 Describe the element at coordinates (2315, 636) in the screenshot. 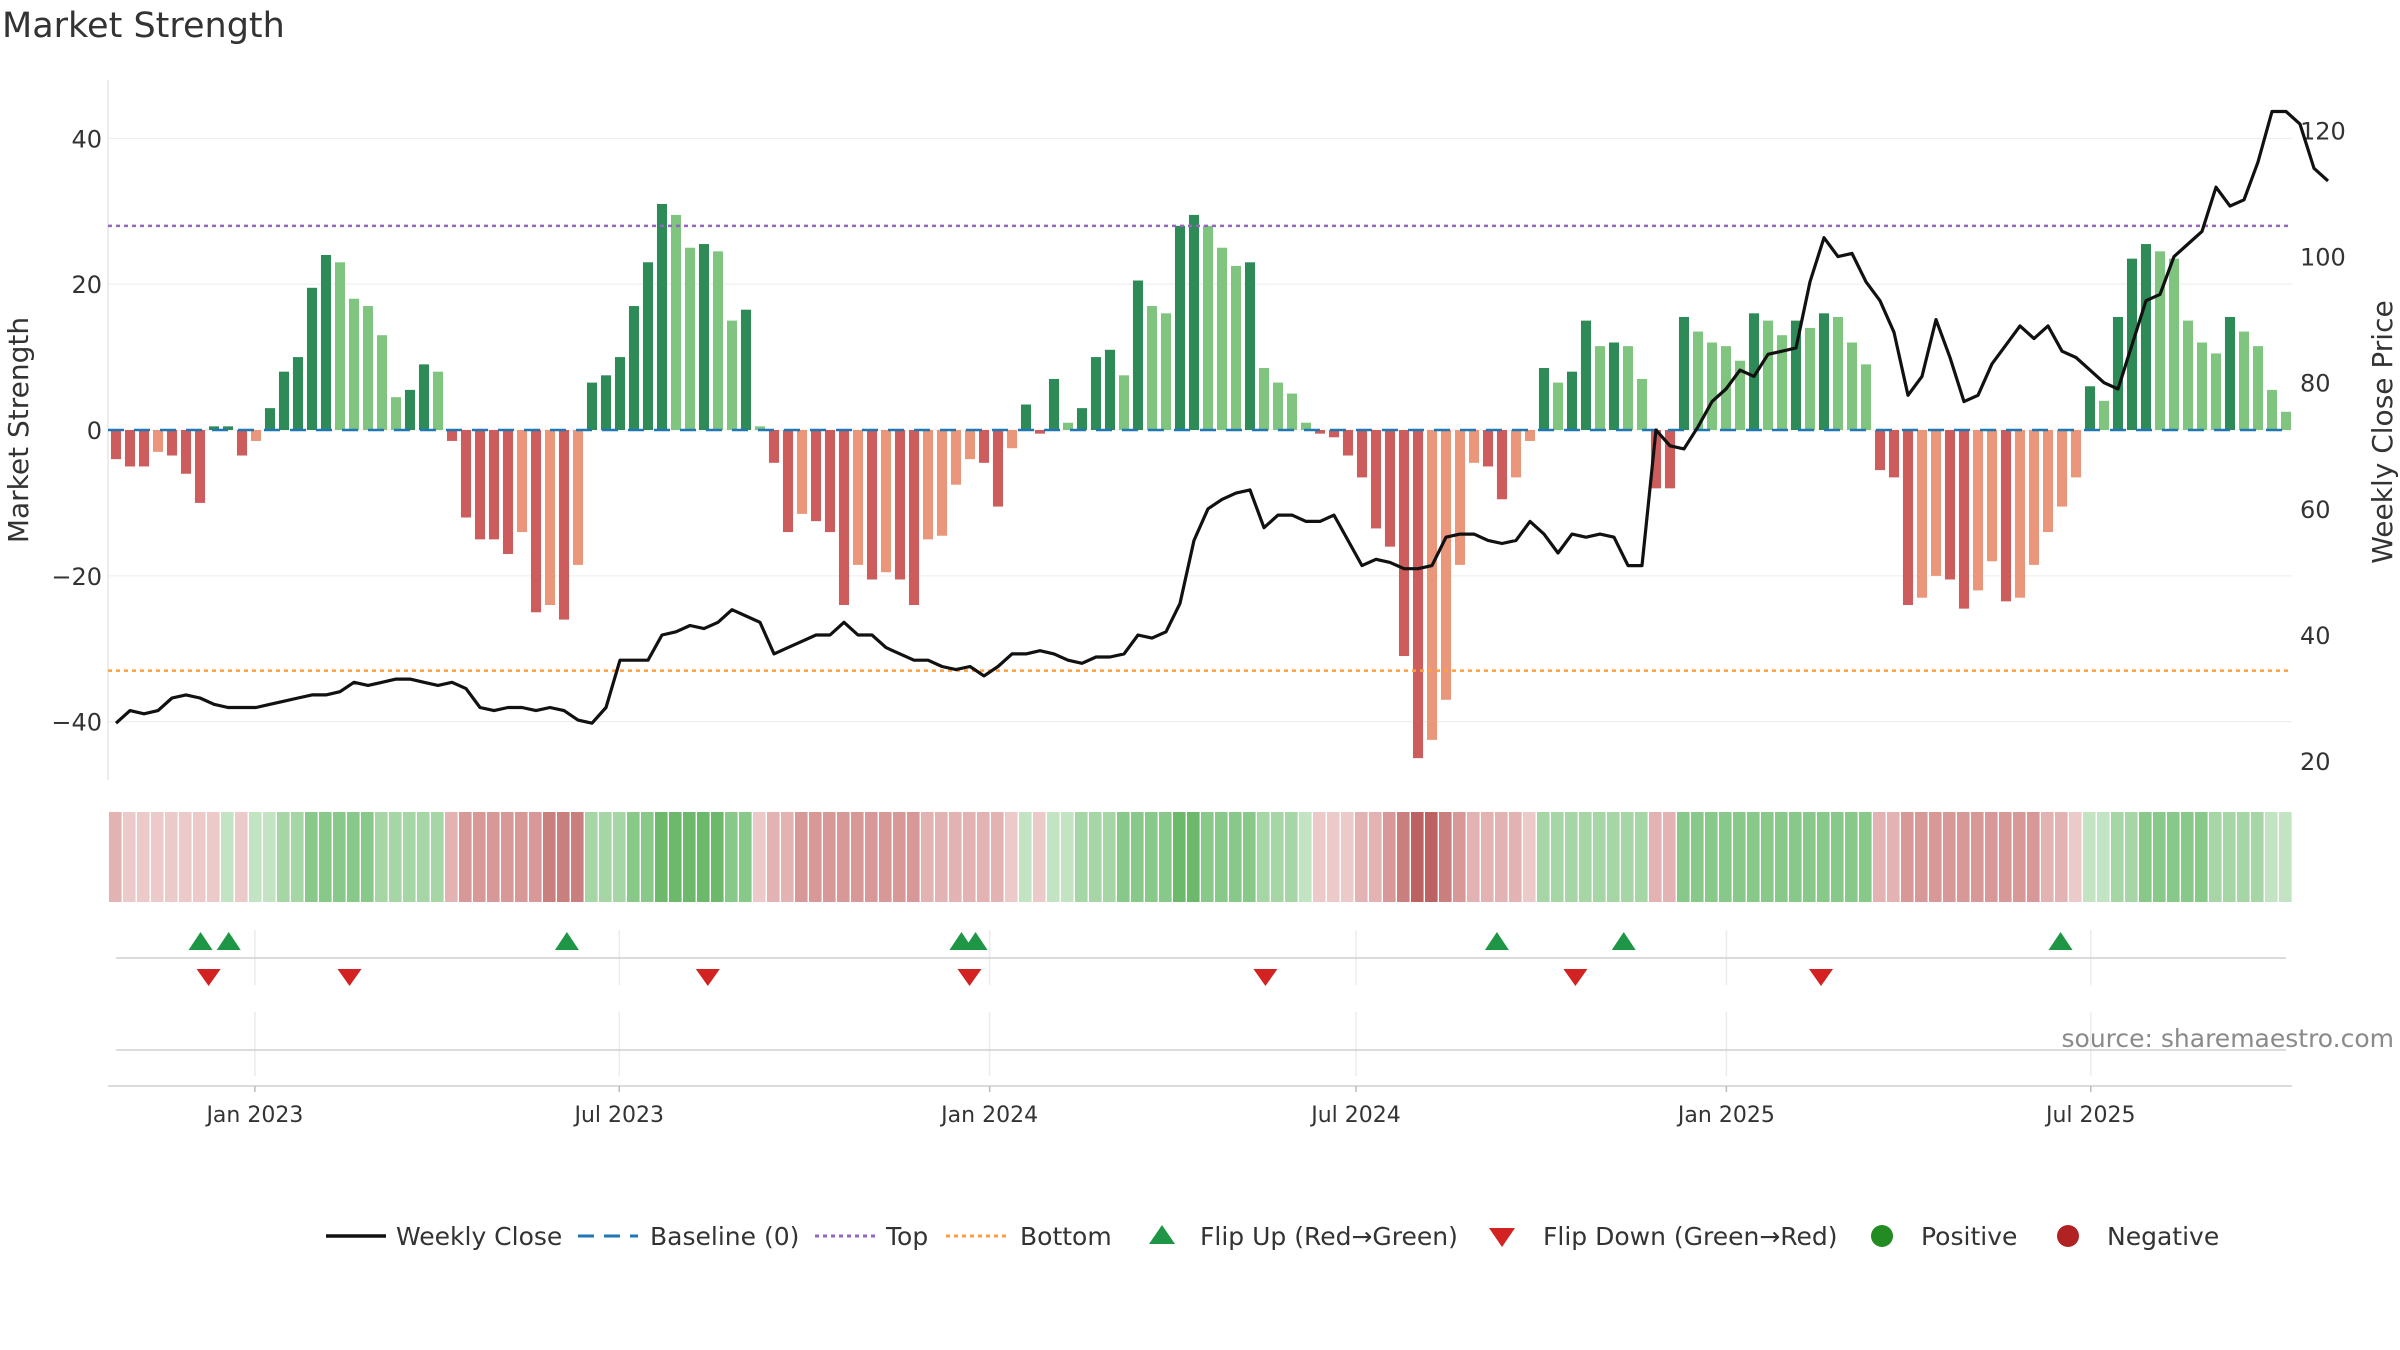

I see `y-right-tick-label: 40` at that location.